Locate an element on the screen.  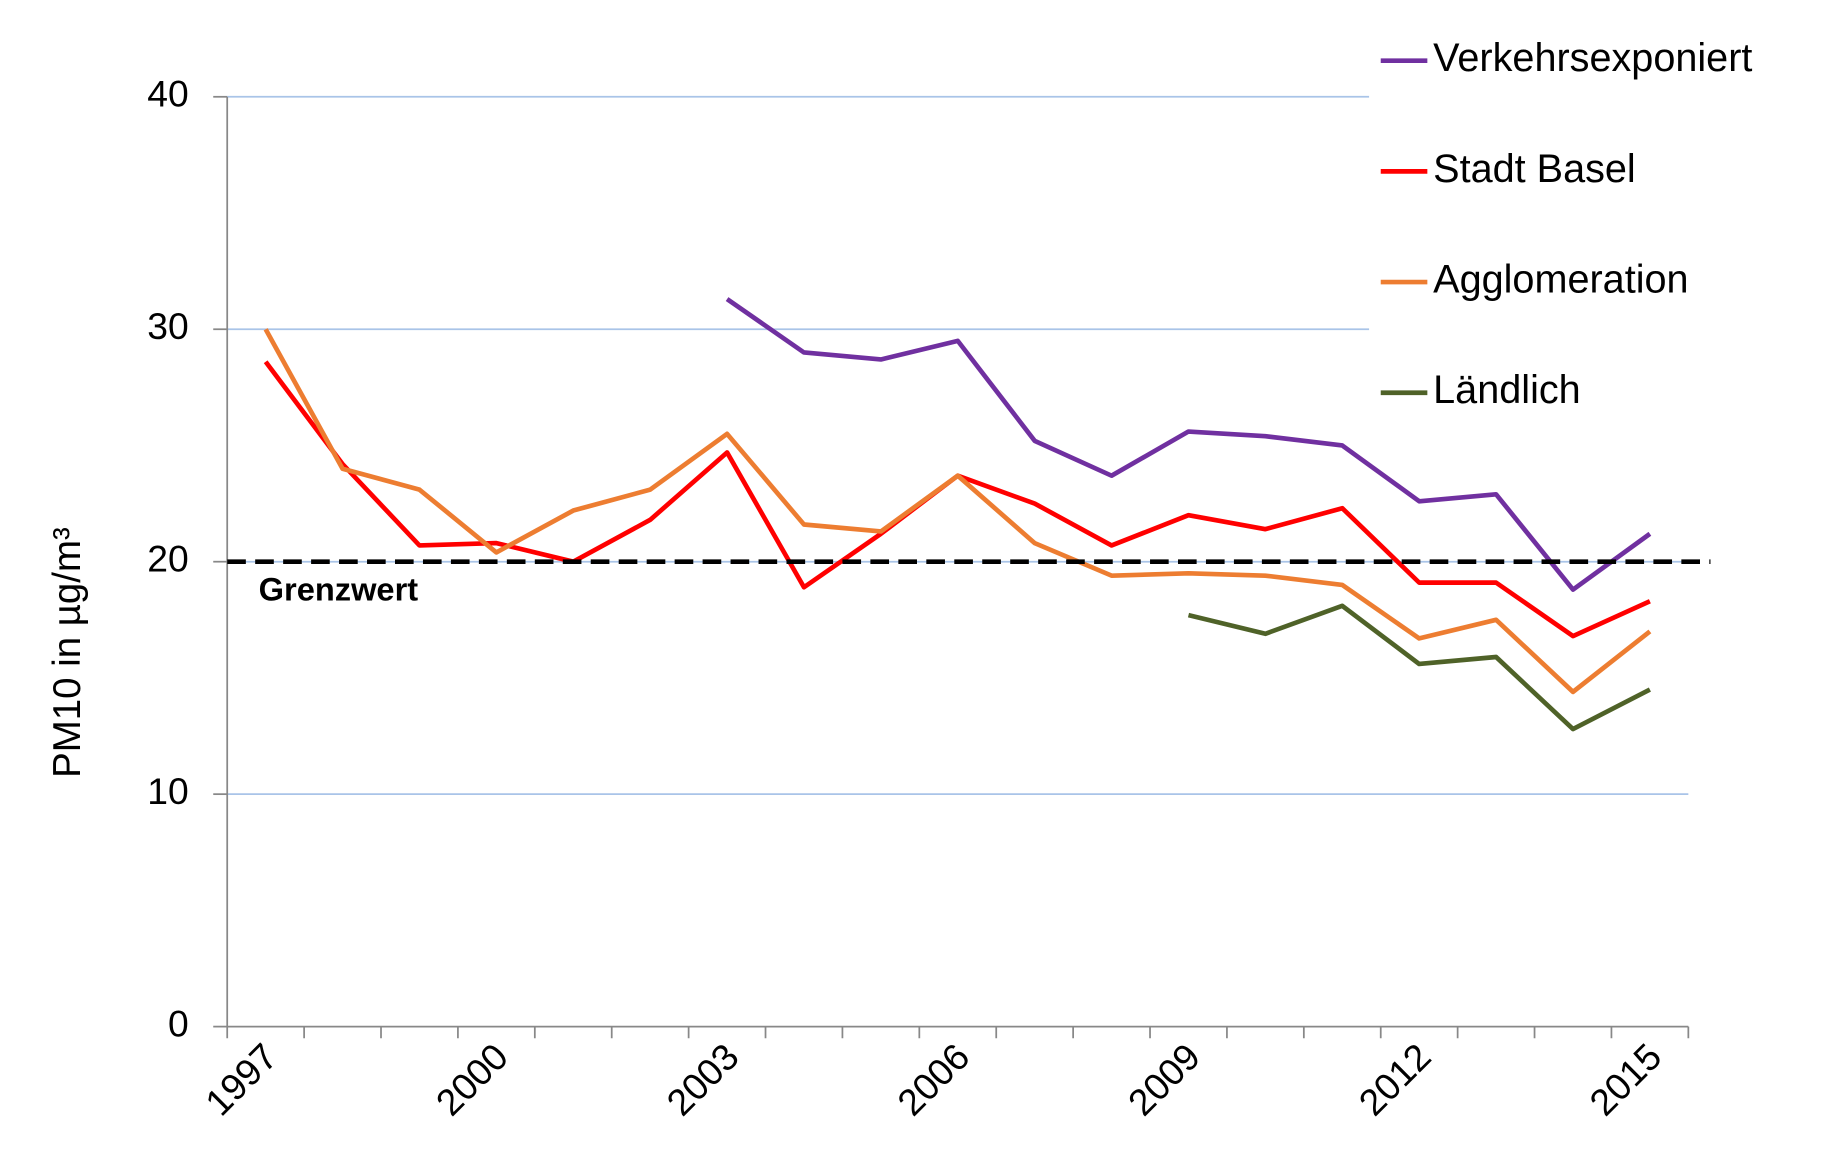
legend-label: Agglomeration is located at coordinates (1560, 280).